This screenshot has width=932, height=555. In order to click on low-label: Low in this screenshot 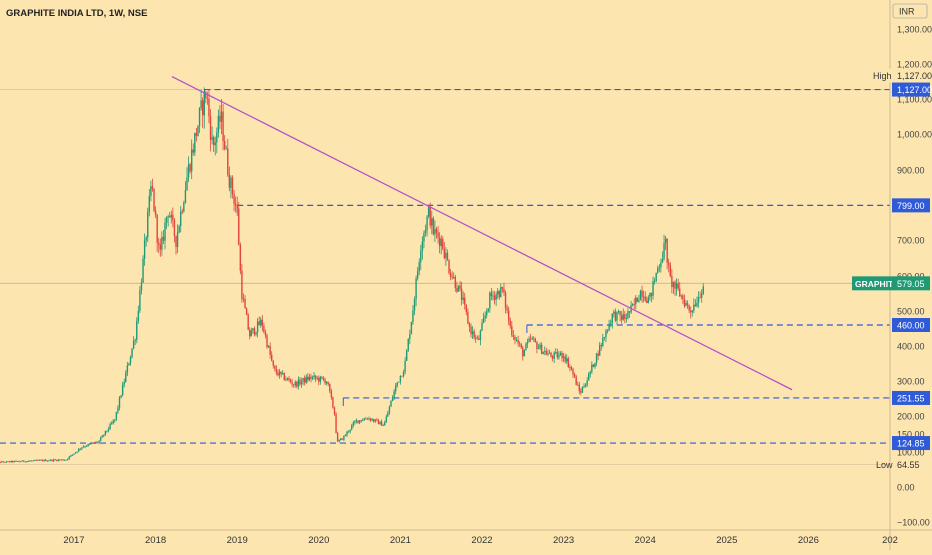, I will do `click(884, 465)`.